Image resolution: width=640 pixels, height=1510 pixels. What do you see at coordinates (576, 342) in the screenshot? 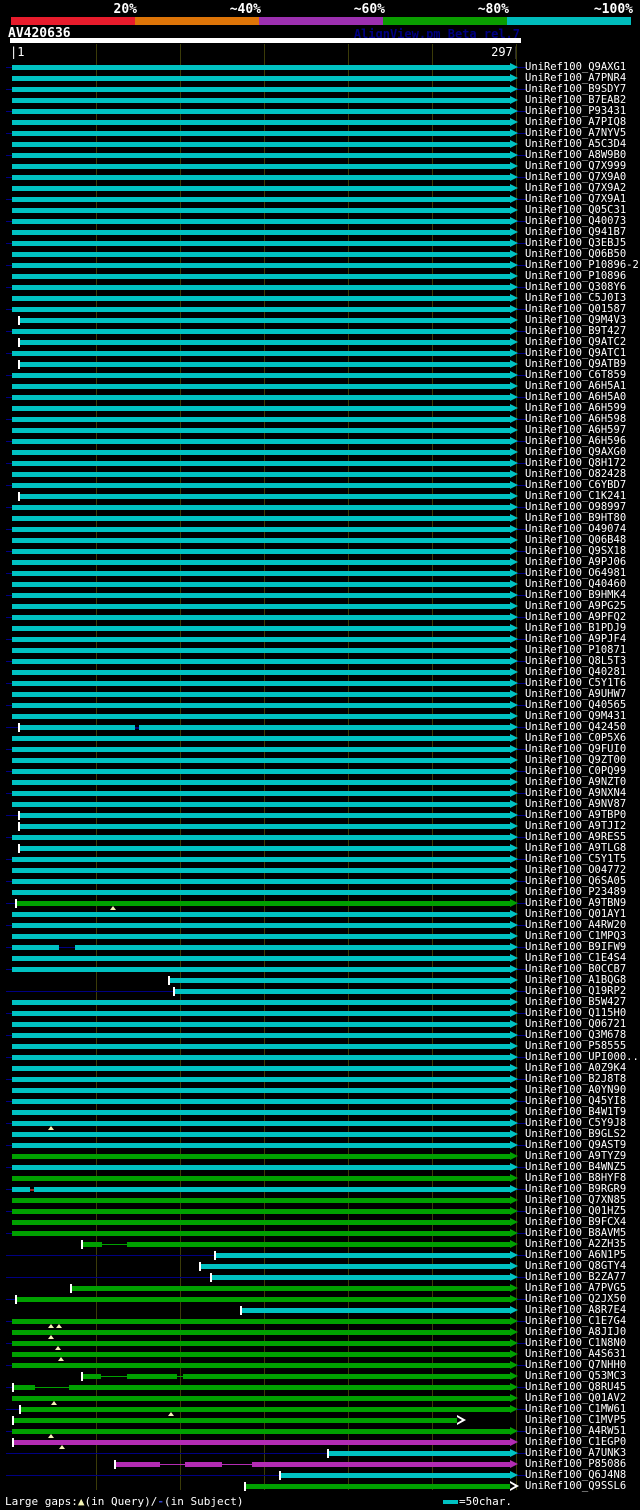
I see `hit-label: UniRef100_Q9ATC2` at bounding box center [576, 342].